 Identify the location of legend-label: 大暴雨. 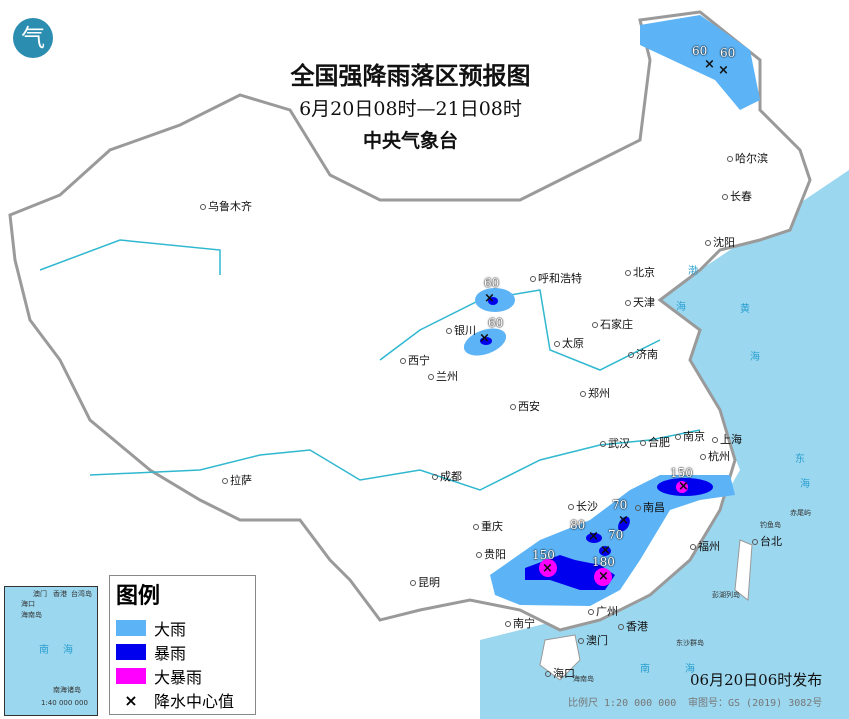
(178, 677).